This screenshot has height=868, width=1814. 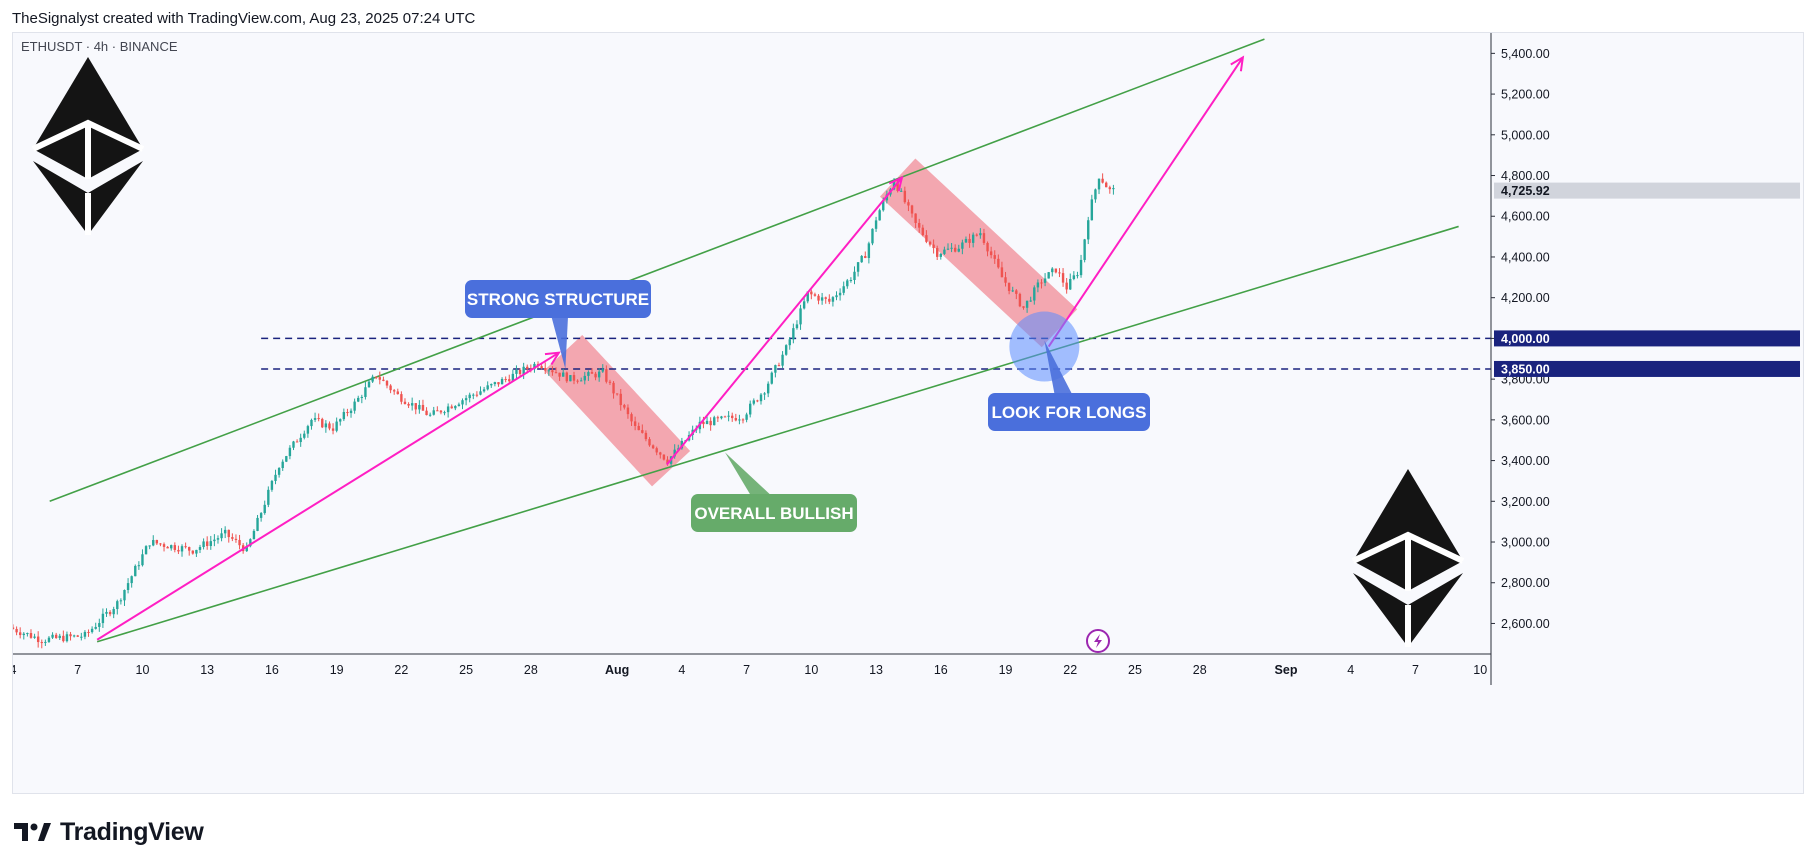 What do you see at coordinates (272, 670) in the screenshot?
I see `x-tick-label: 16` at bounding box center [272, 670].